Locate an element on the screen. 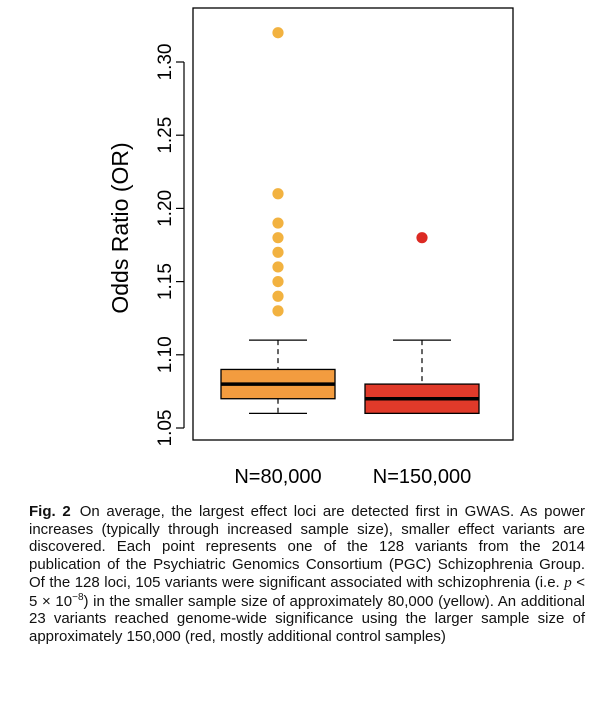 The image size is (606, 712). threshold-exponent: −8 is located at coordinates (78, 597).